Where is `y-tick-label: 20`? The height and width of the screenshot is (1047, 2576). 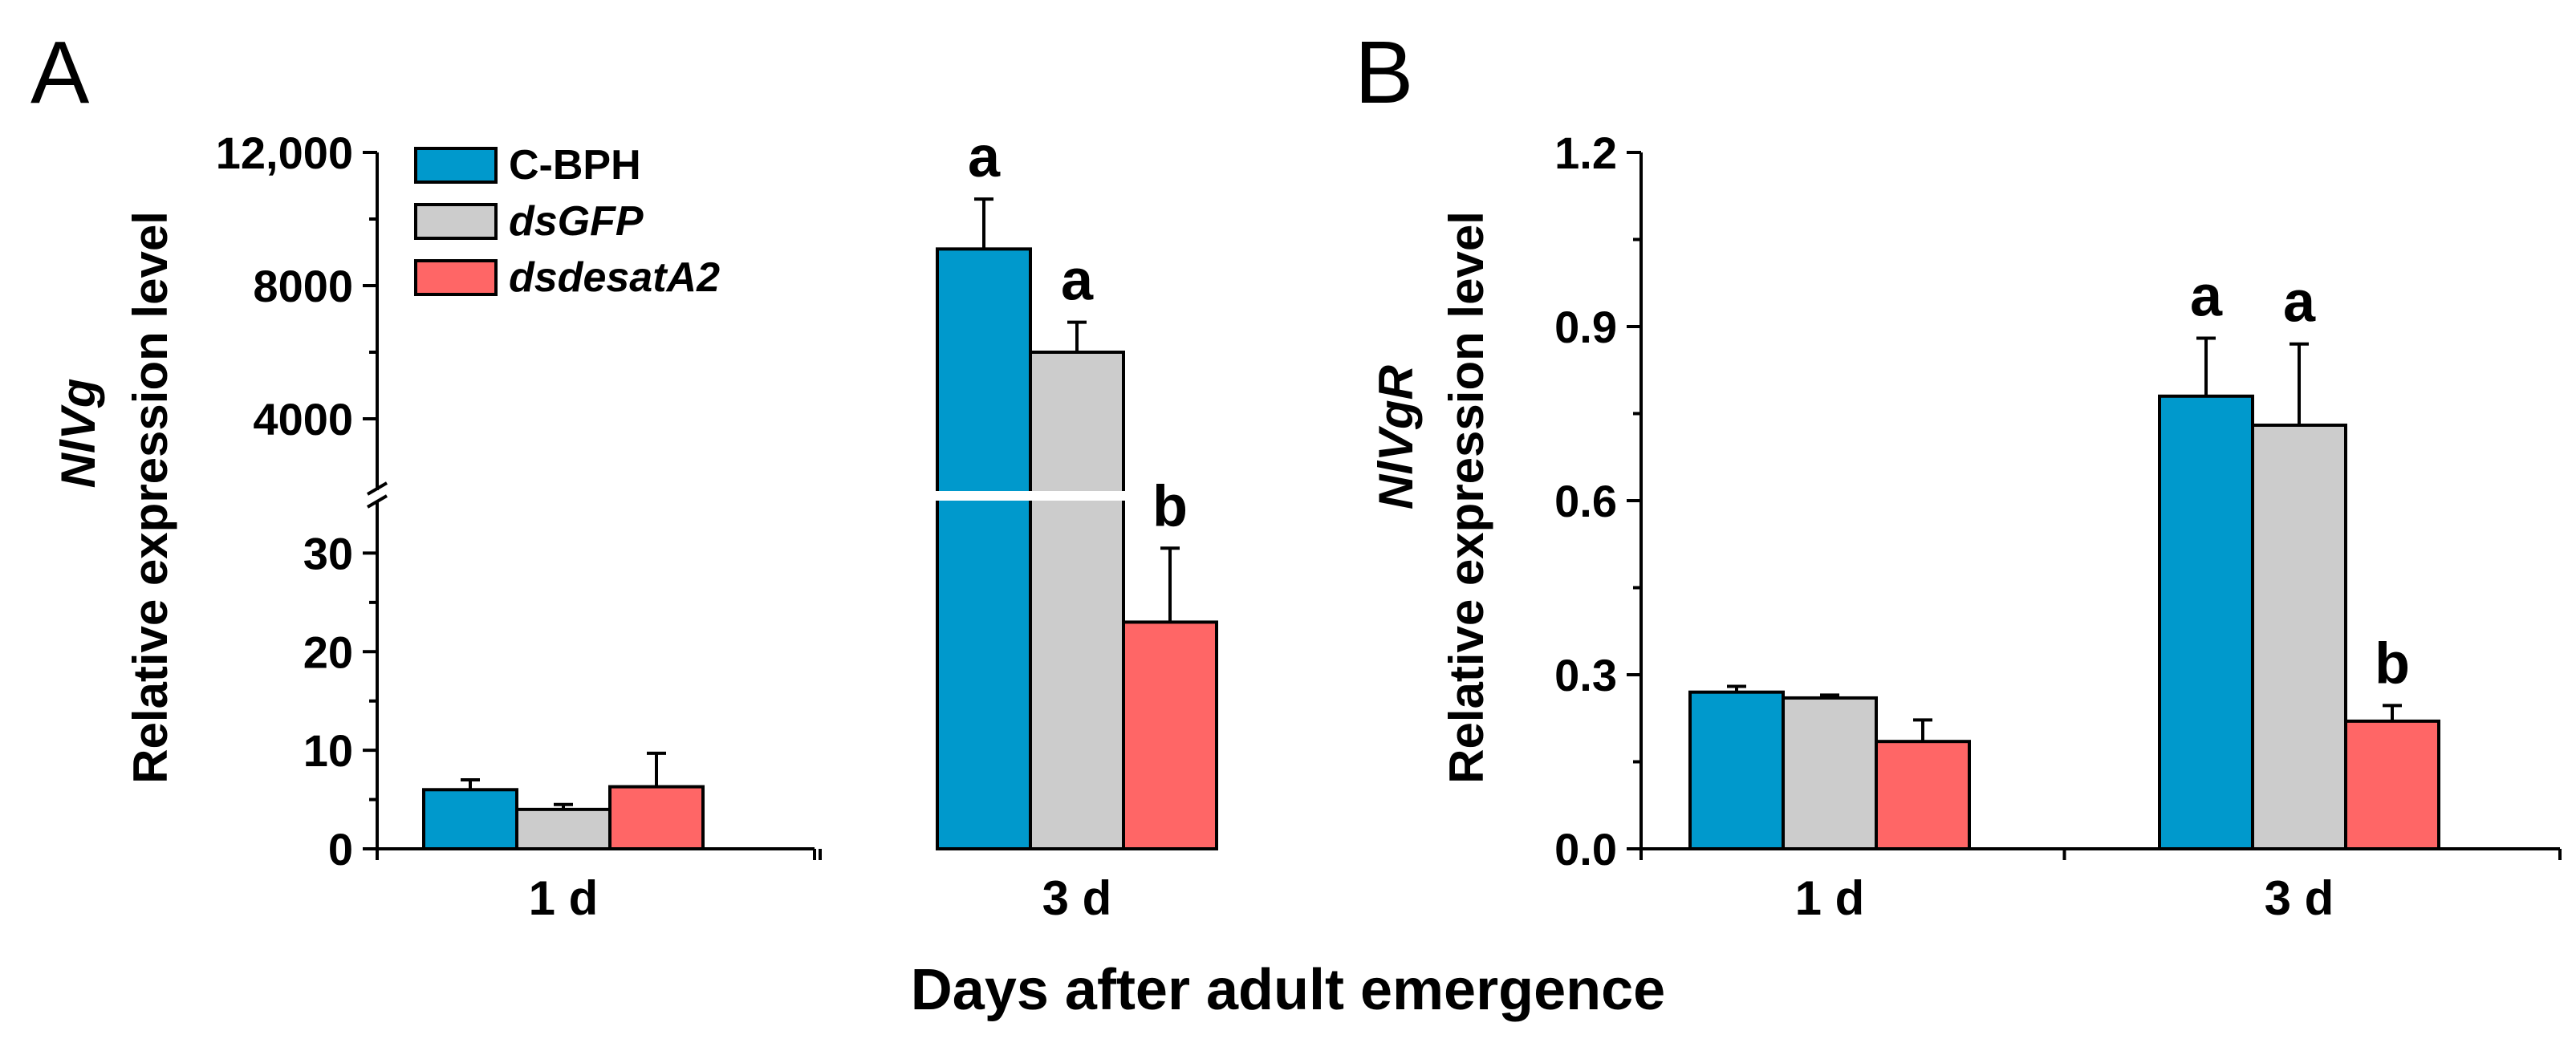 y-tick-label: 20 is located at coordinates (328, 652).